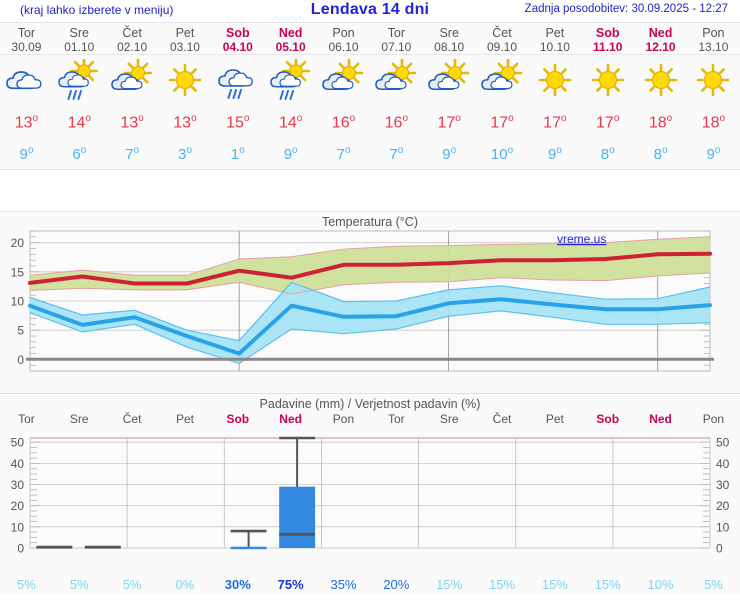  Describe the element at coordinates (132, 33) in the screenshot. I see `forecast-day-name: Čet` at that location.